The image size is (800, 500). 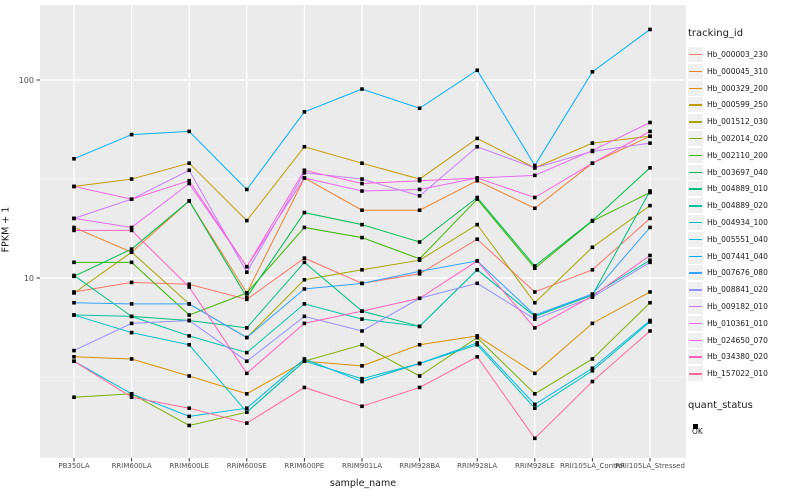 I want to click on legend-label: Hb_002014_020, so click(x=737, y=138).